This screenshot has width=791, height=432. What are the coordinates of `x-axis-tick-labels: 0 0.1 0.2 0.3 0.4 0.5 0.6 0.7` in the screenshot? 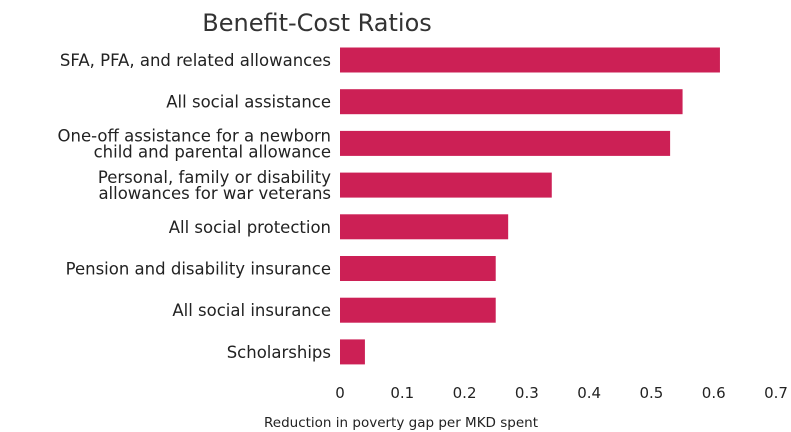 It's located at (561, 393).